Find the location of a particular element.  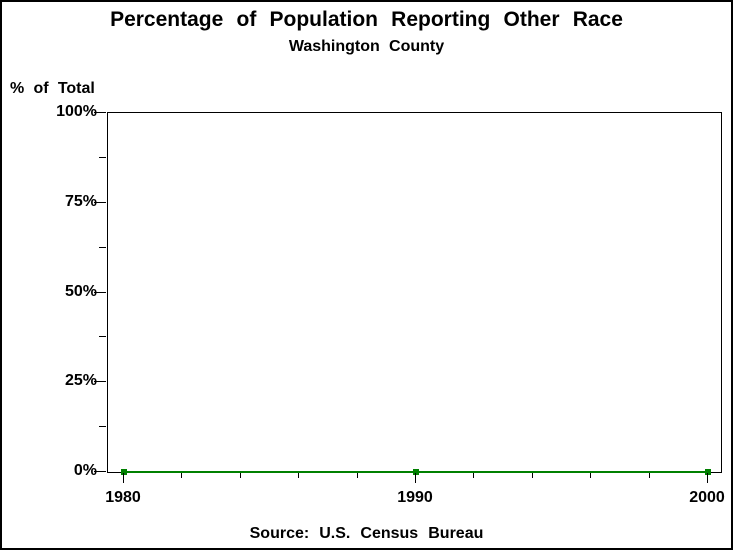

y-axis-title: % of Total is located at coordinates (52, 88).